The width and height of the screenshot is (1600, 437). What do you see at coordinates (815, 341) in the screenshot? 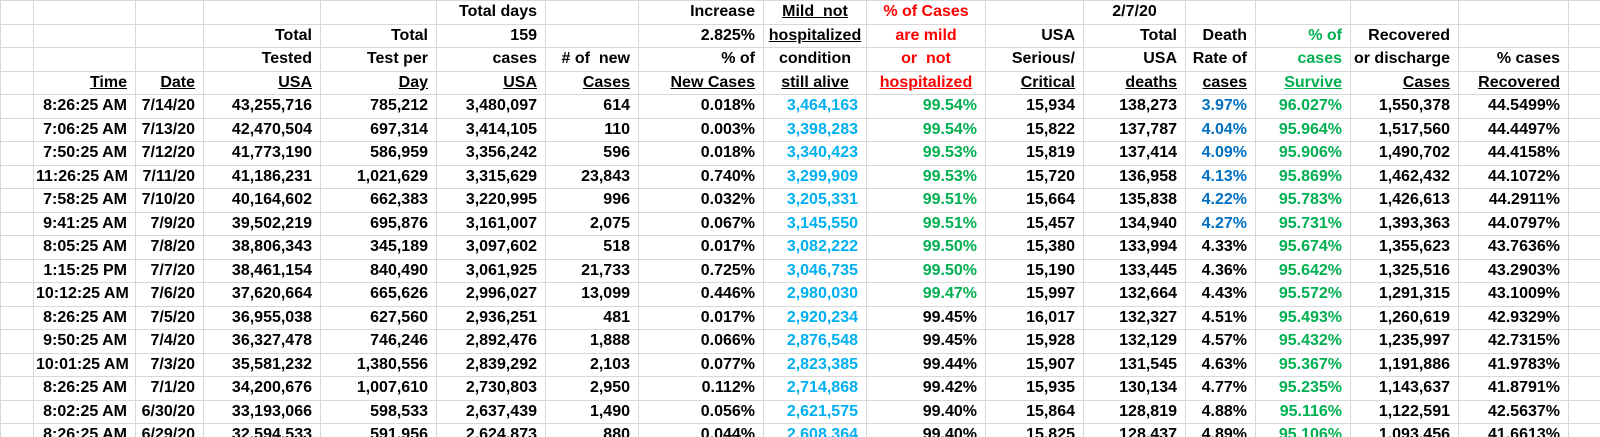
I see `cell-mild-not-hospitalized: 2,876,548` at bounding box center [815, 341].